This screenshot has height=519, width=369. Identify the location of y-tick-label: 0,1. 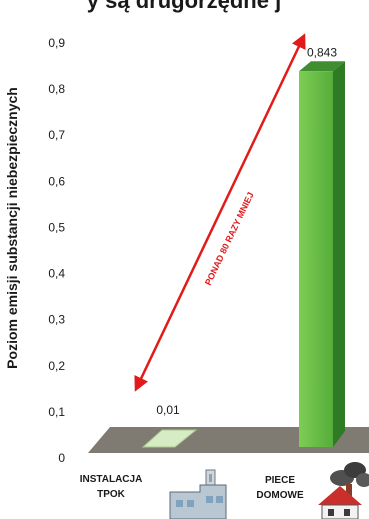
(56, 412).